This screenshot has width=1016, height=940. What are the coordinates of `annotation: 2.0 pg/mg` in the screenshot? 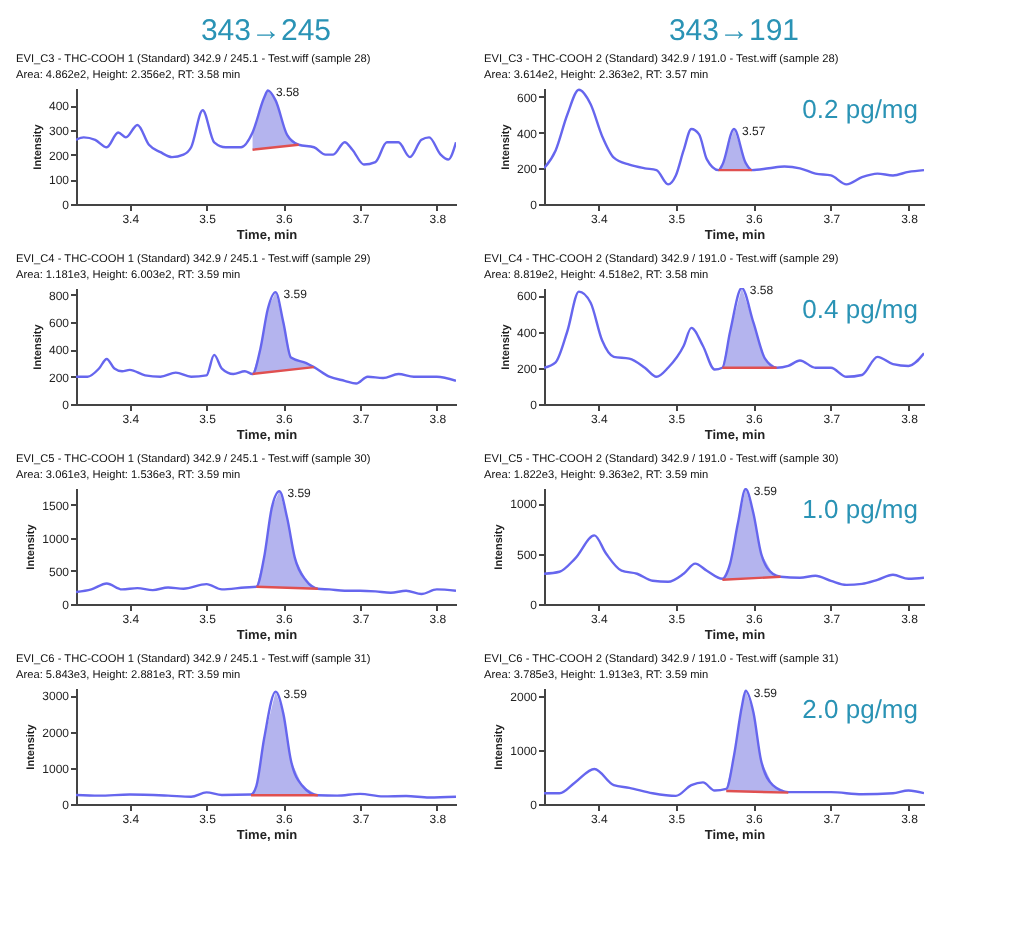 It's located at (860, 709).